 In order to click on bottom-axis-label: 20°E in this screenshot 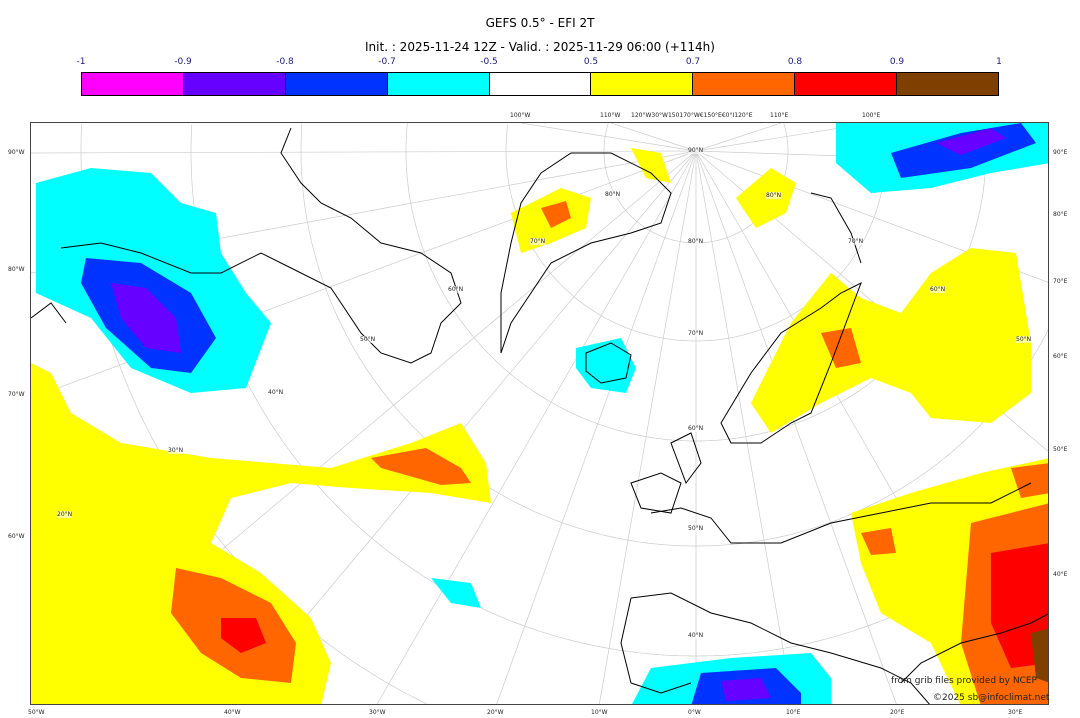, I will do `click(897, 712)`.